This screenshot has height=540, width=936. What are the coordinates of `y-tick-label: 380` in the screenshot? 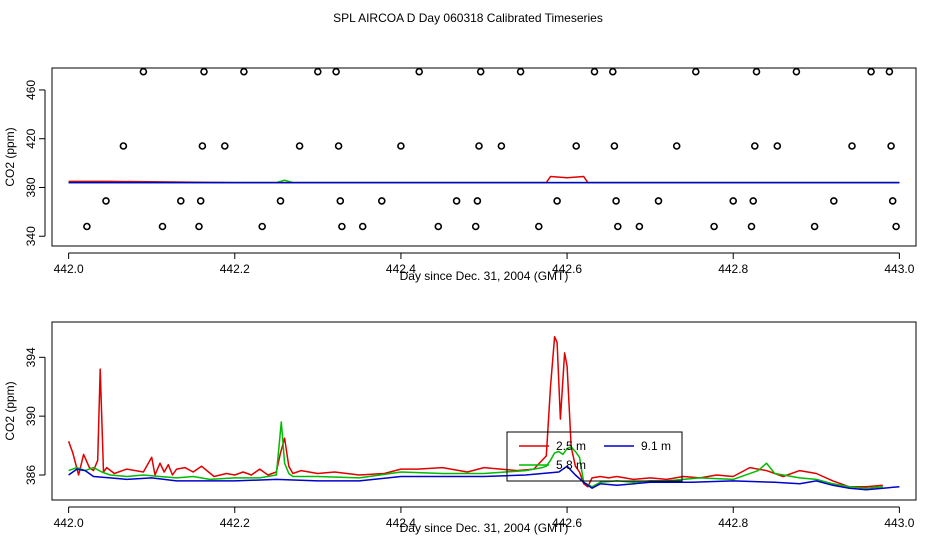 It's located at (31, 187).